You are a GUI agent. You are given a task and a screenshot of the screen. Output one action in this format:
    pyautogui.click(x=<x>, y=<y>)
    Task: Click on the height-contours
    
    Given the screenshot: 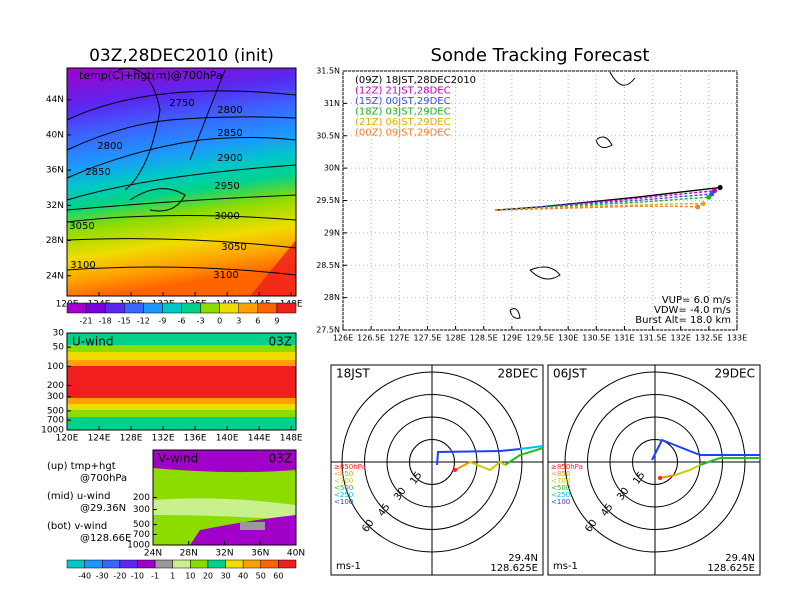 What is the action you would take?
    pyautogui.click(x=181, y=183)
    